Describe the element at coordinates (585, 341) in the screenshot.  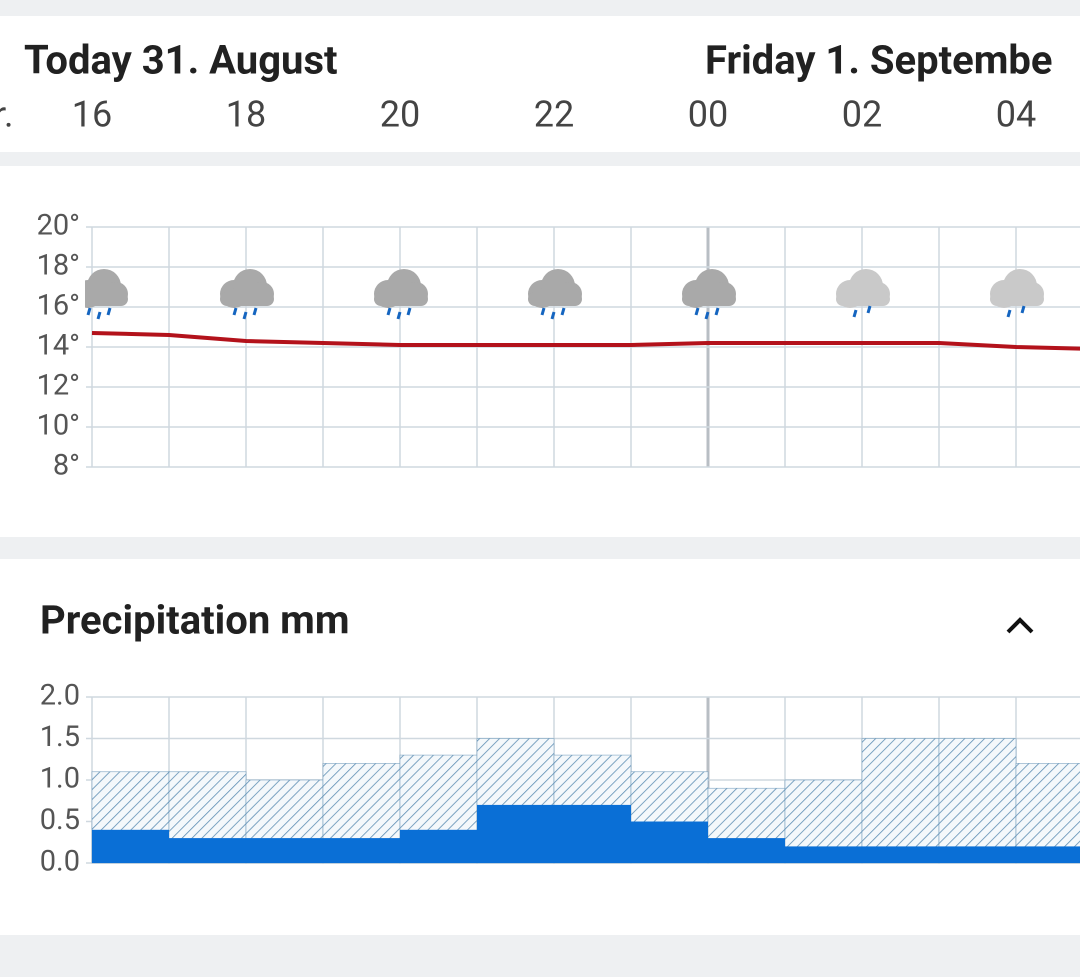
I see `temperature-line` at that location.